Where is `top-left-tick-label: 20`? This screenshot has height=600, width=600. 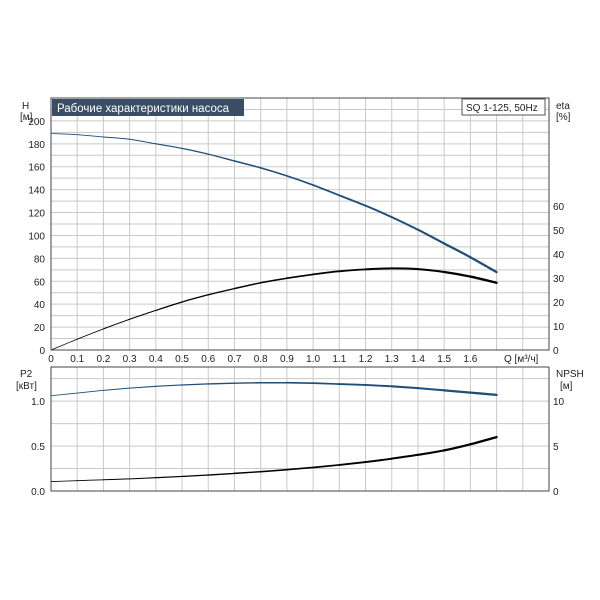 top-left-tick-label: 20 is located at coordinates (40, 328).